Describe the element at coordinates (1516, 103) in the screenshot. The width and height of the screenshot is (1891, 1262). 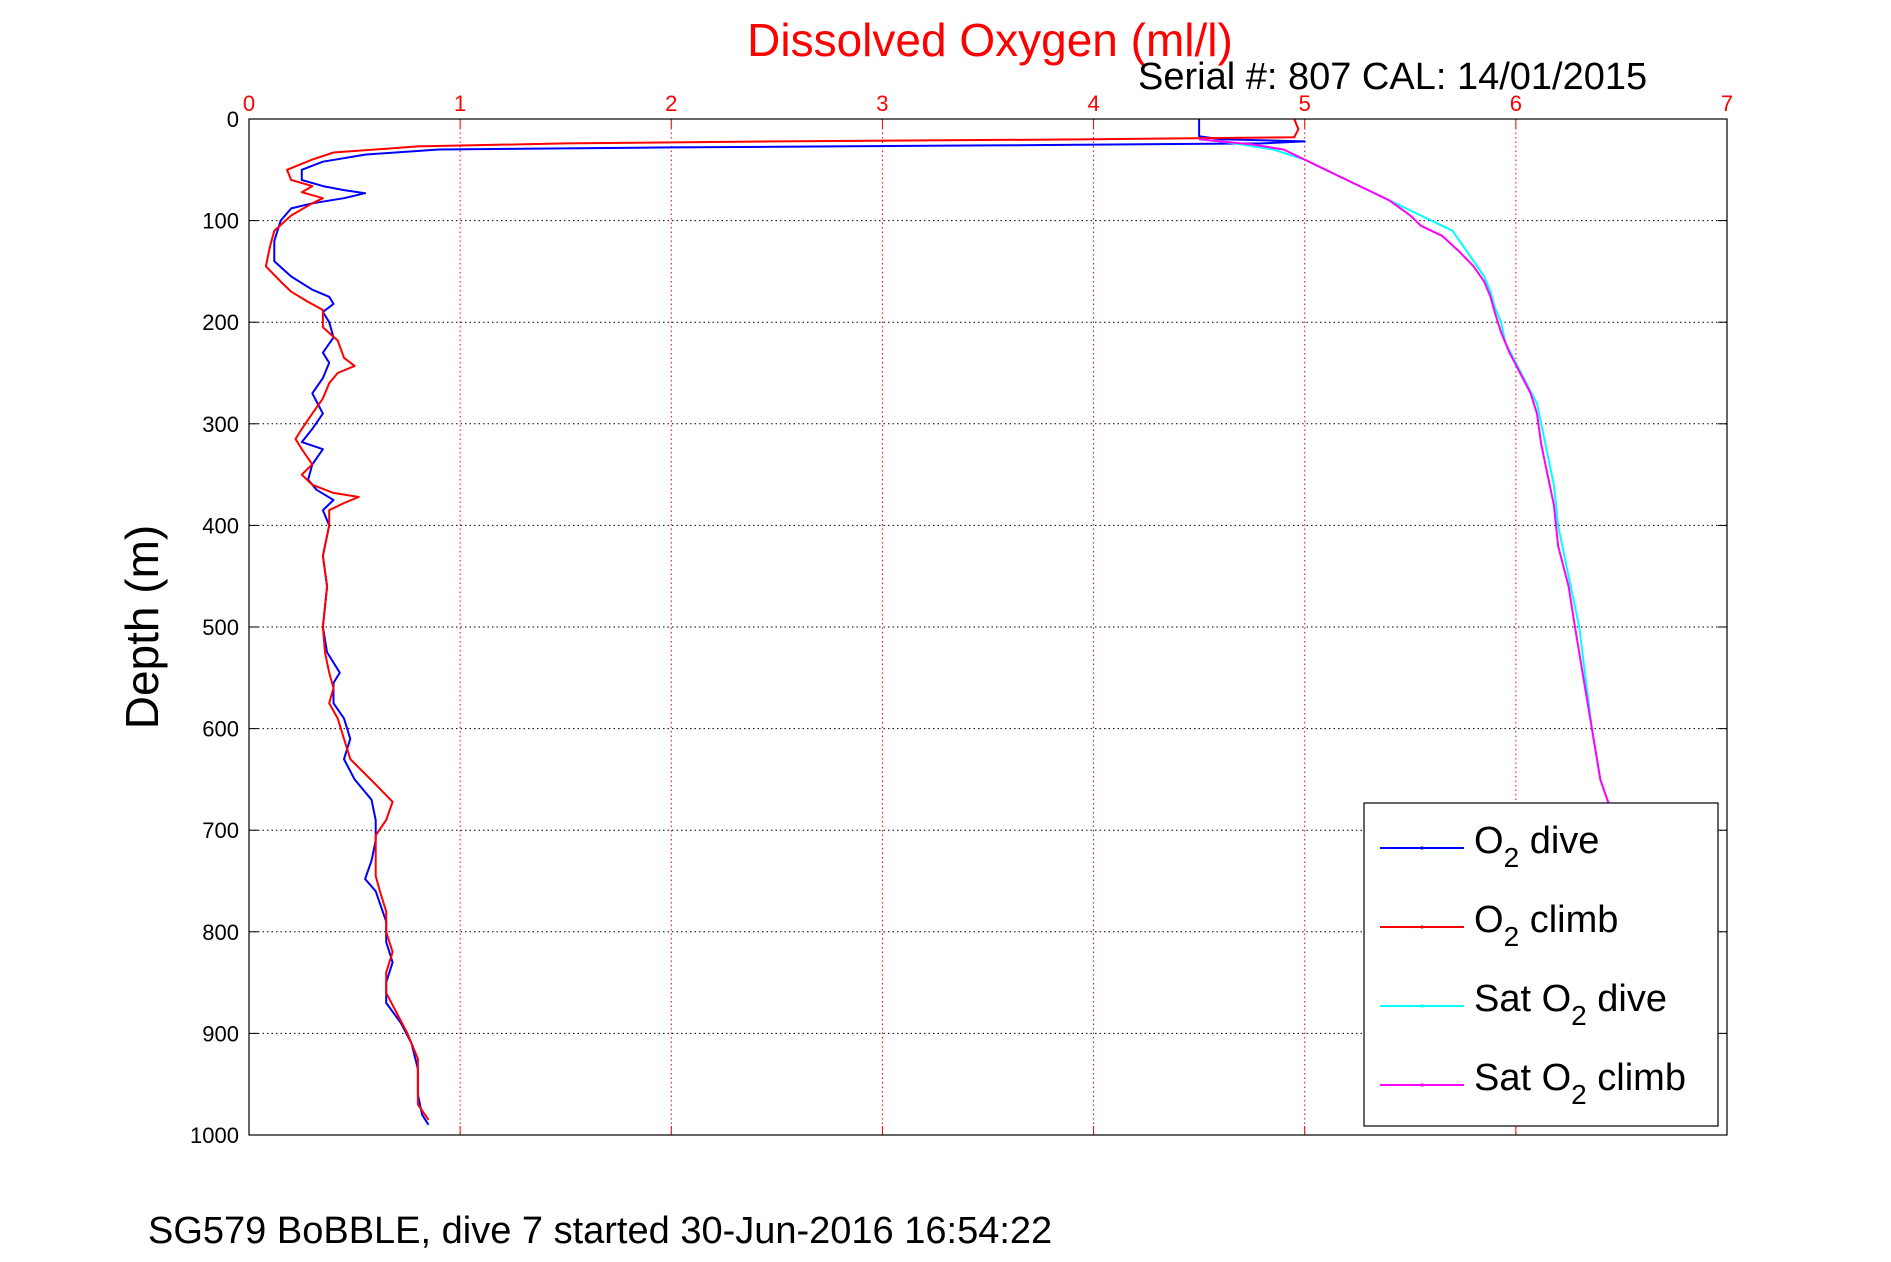
I see `x-tick-label: 6` at that location.